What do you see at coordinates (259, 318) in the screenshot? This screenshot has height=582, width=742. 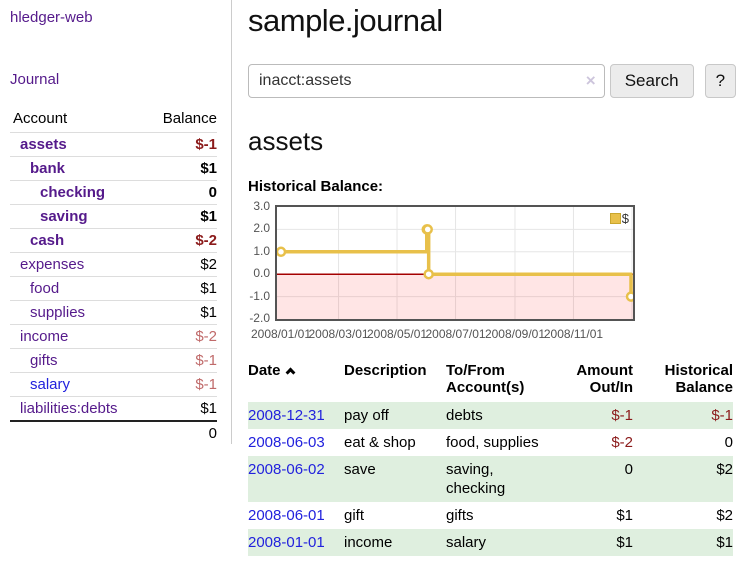 I see `y-axis-tick-label: -2.0` at bounding box center [259, 318].